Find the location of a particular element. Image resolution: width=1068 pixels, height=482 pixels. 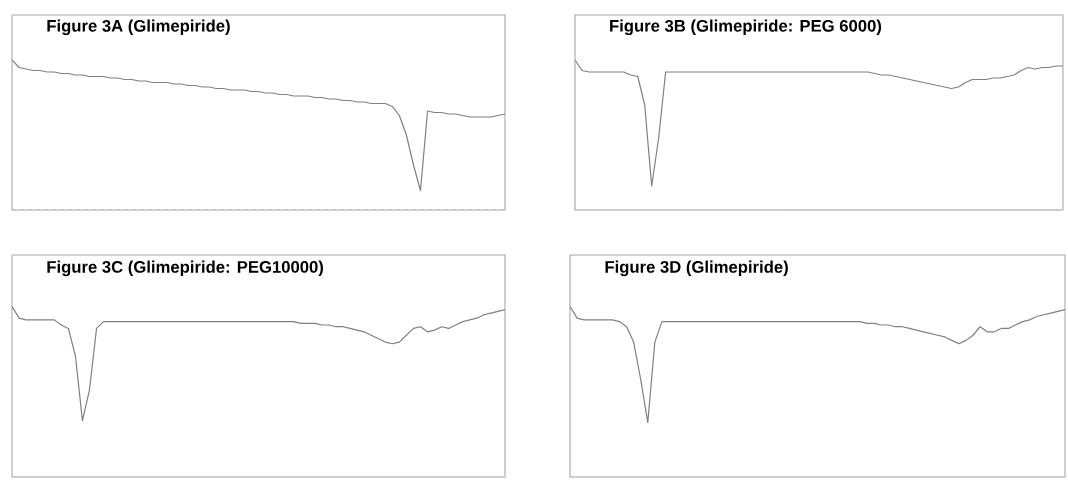

chart-title: Figure 3B (Glimepiride: PEG 6000) is located at coordinates (746, 27).